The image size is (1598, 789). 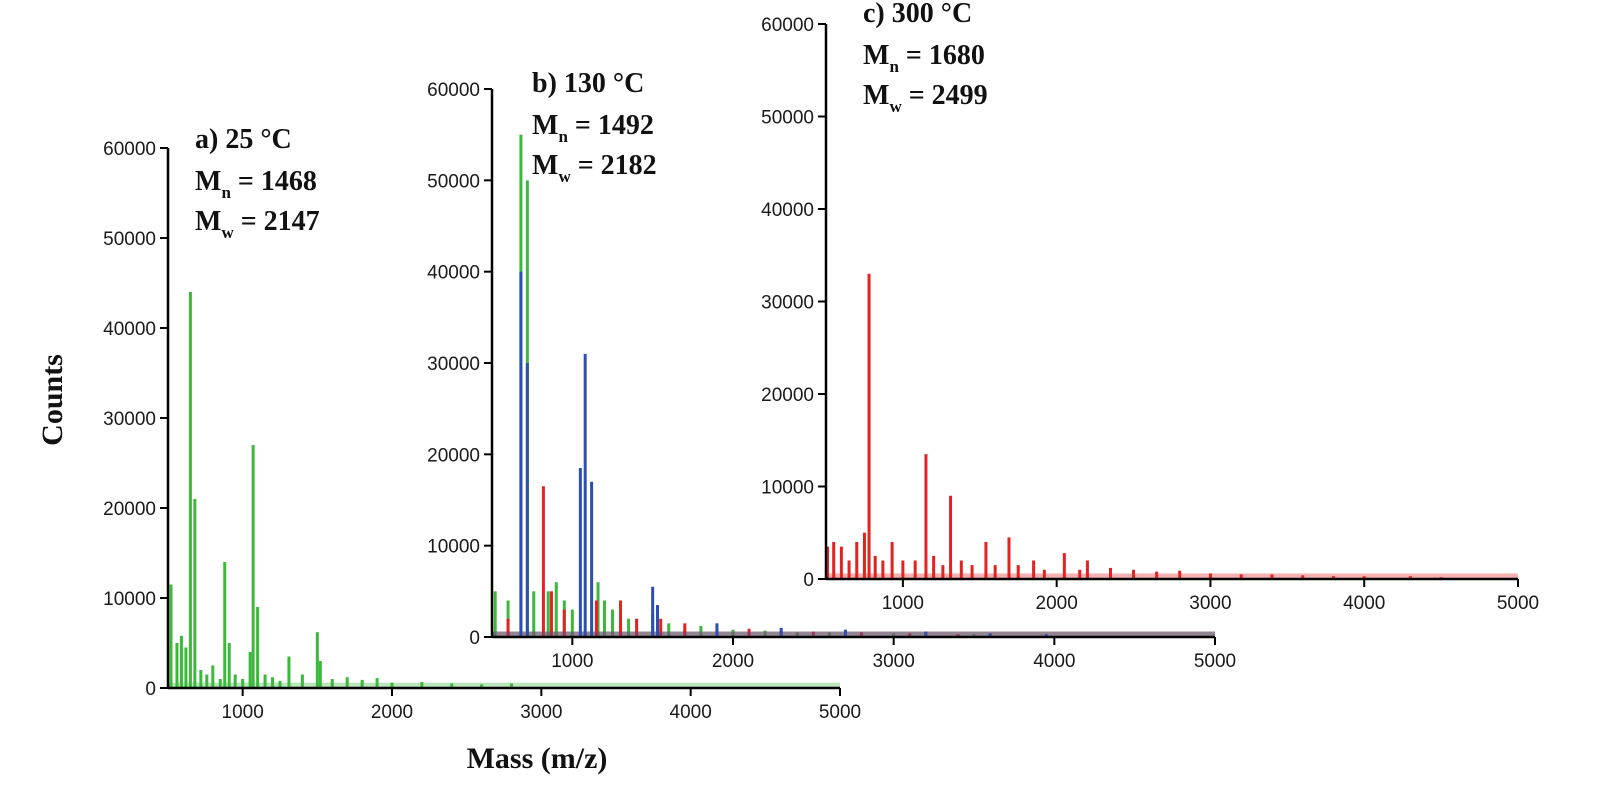 What do you see at coordinates (593, 128) in the screenshot?
I see `molecular-weight-stat: Mn = 1492` at bounding box center [593, 128].